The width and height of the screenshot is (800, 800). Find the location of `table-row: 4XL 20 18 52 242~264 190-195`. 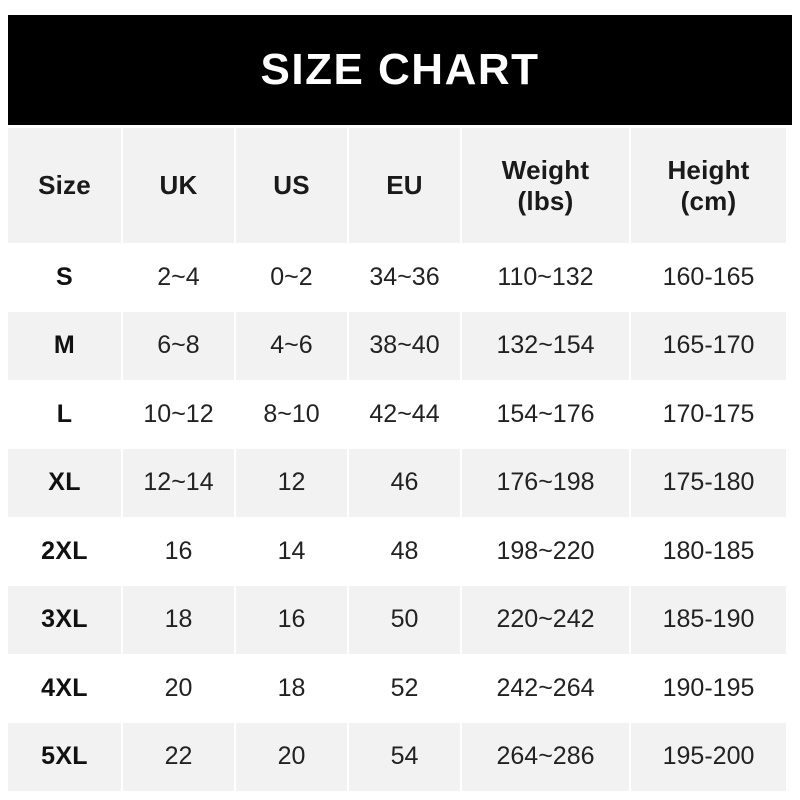

table-row: 4XL 20 18 52 242~264 190-195 is located at coordinates (397, 688).